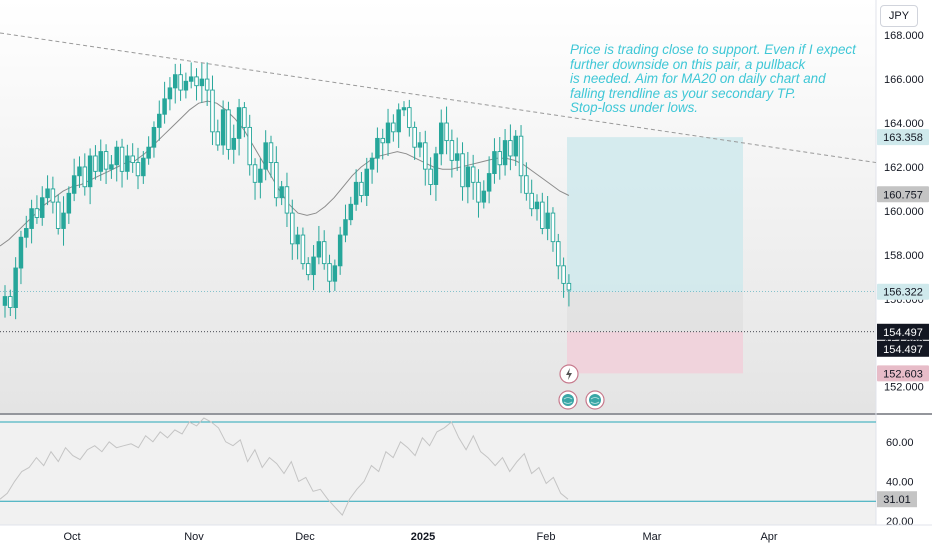  I want to click on price-tick-label: 166.000, so click(904, 80).